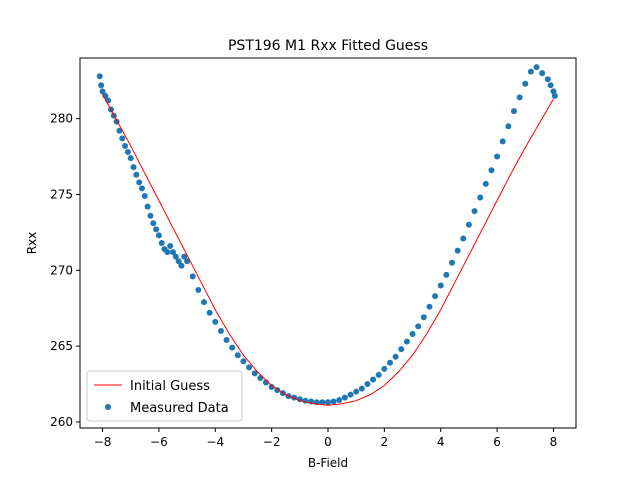 Image resolution: width=640 pixels, height=480 pixels. What do you see at coordinates (170, 386) in the screenshot?
I see `legend-guess-label: Initial Guess` at bounding box center [170, 386].